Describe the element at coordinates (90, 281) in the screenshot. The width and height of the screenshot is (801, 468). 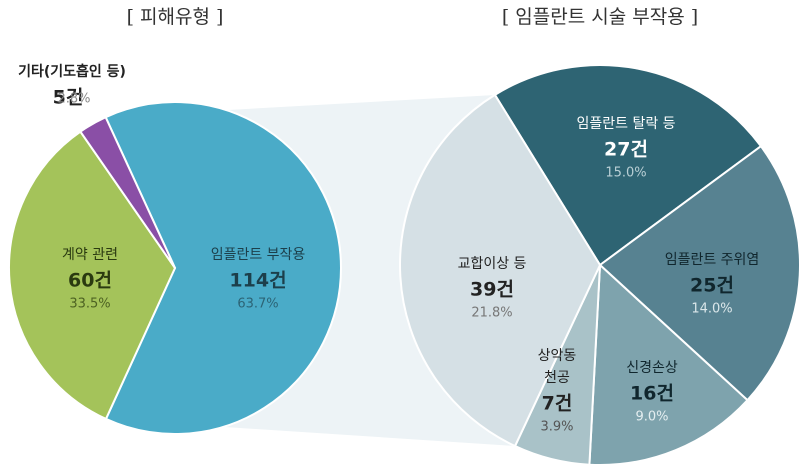
I see `slice-count: 60건` at that location.